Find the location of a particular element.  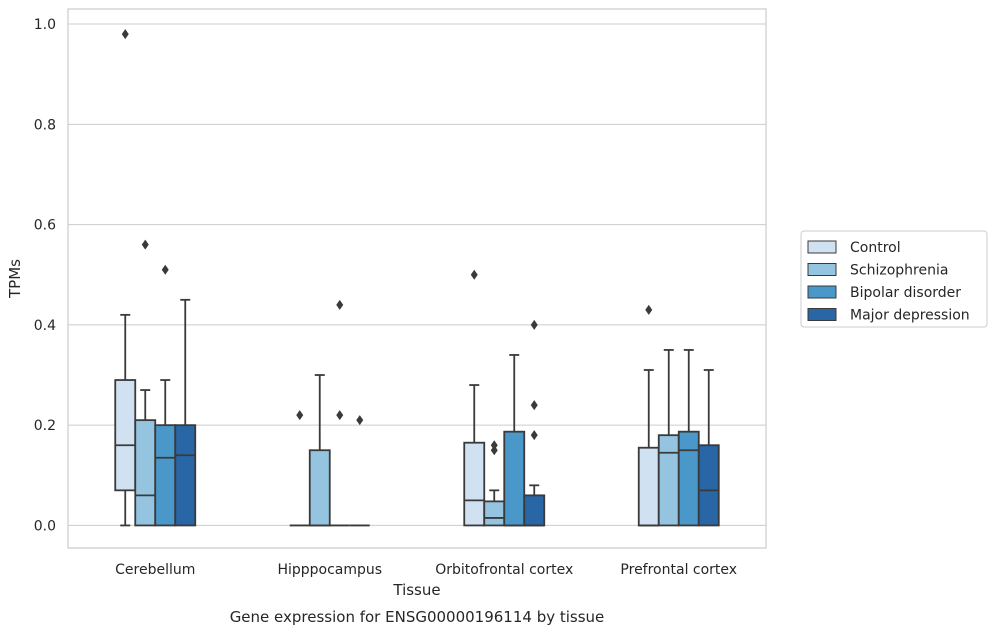

y-tick-label: 0.0 is located at coordinates (45, 526).